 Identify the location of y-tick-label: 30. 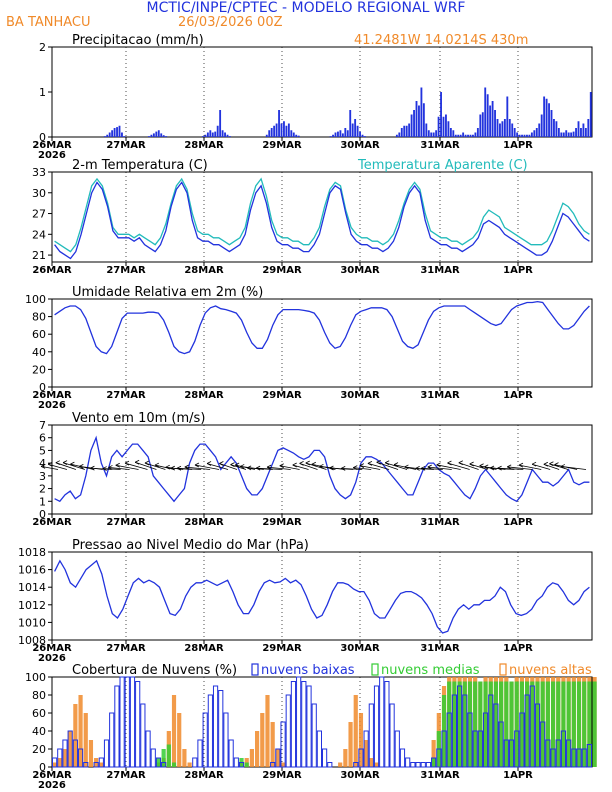
(39, 193).